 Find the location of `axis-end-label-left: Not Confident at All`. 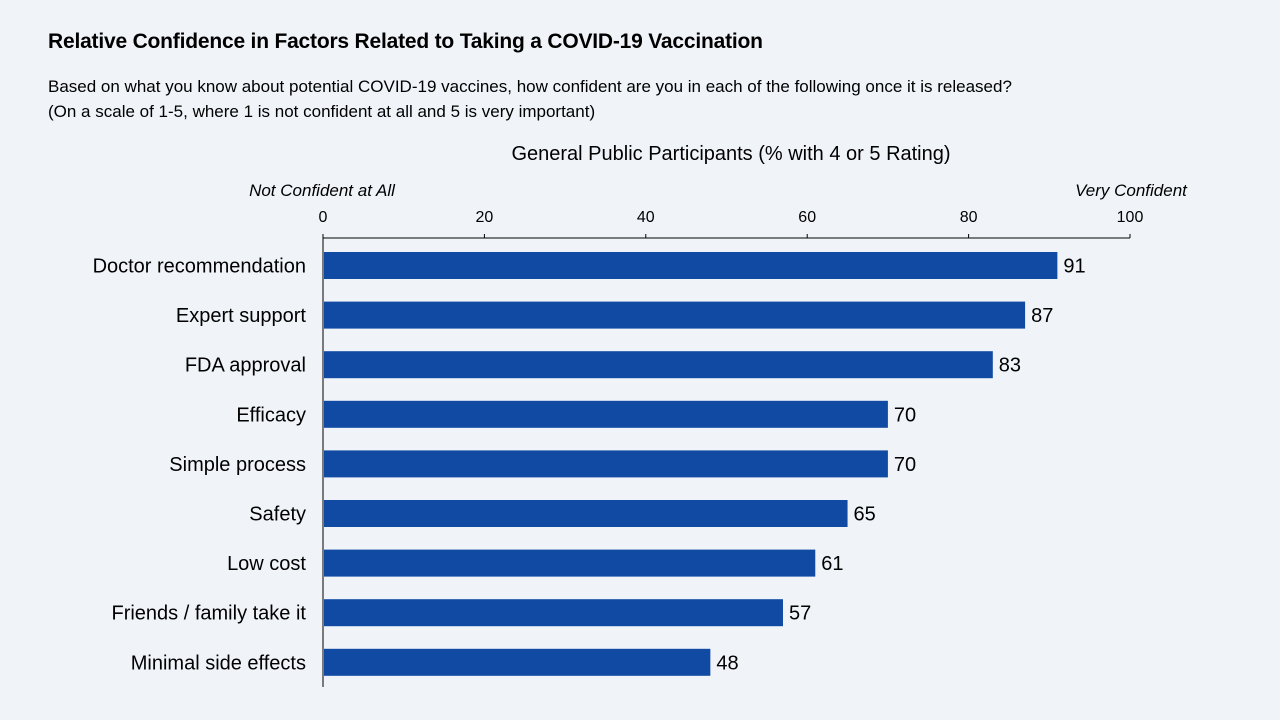

axis-end-label-left: Not Confident at All is located at coordinates (322, 190).